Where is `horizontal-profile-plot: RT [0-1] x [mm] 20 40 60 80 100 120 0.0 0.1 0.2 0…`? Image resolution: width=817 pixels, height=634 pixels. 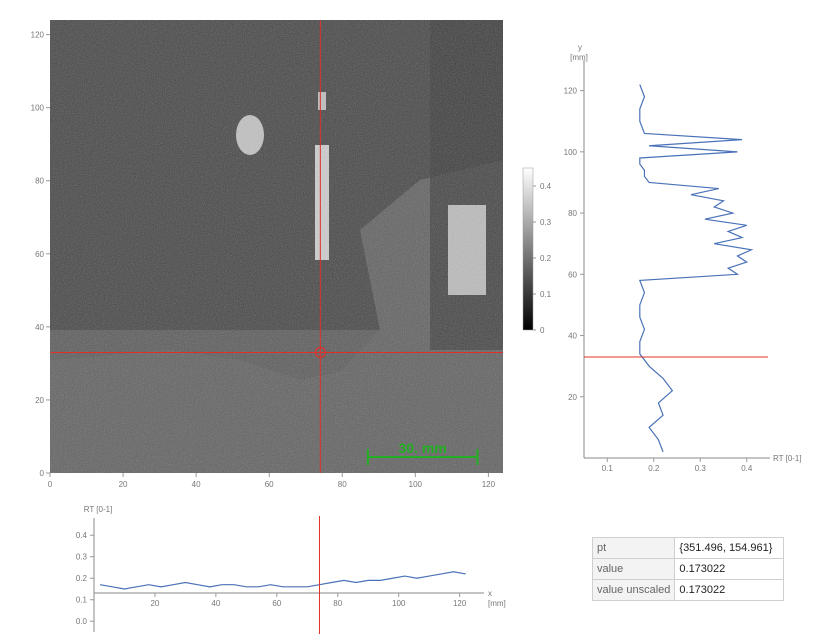
horizontal-profile-plot: RT [0-1] x [mm] 20 40 60 80 100 120 0.0 0.1 0.2 0… is located at coordinates (291, 569).